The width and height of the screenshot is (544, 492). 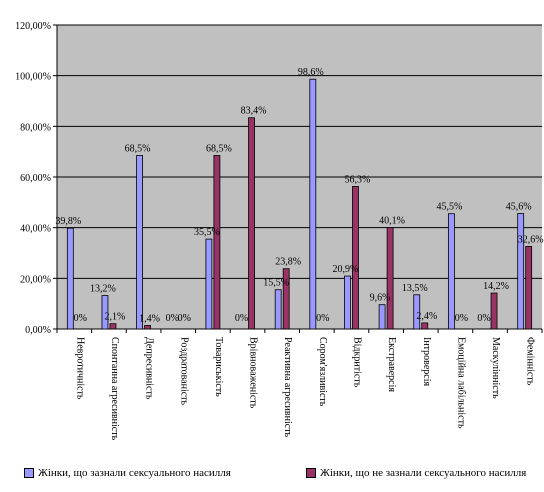 What do you see at coordinates (391, 364) in the screenshot?
I see `x-tick-label: Екстраверсія` at bounding box center [391, 364].